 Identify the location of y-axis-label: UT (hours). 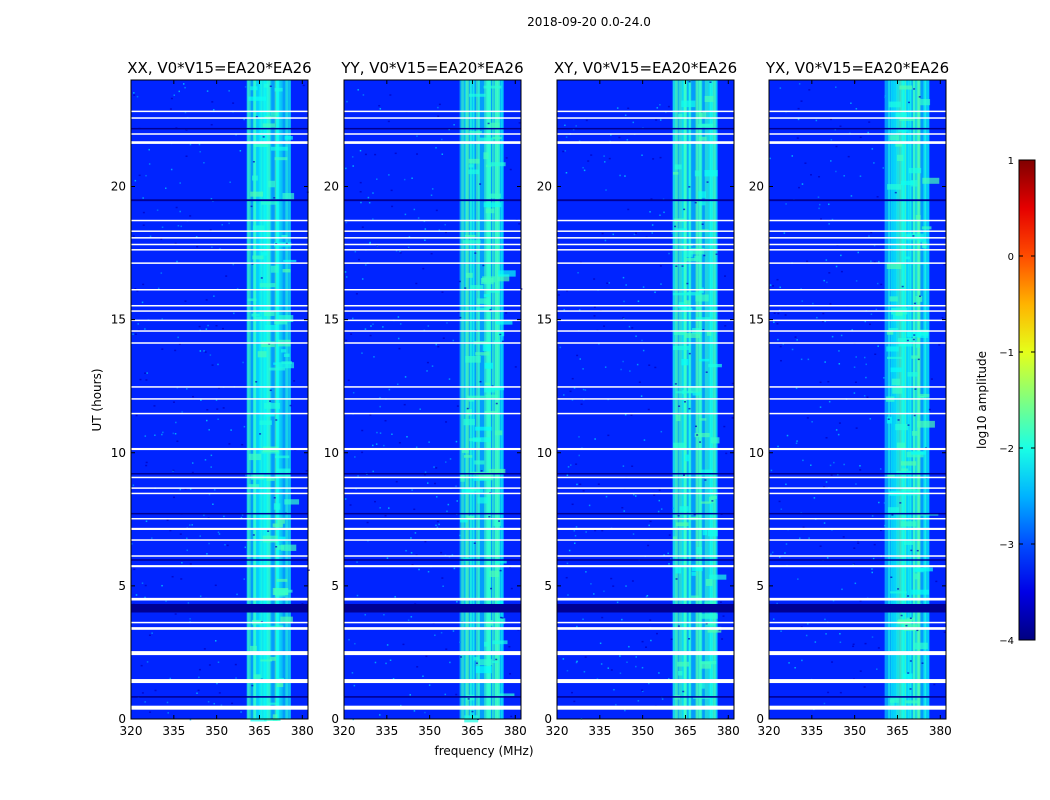
(97, 399).